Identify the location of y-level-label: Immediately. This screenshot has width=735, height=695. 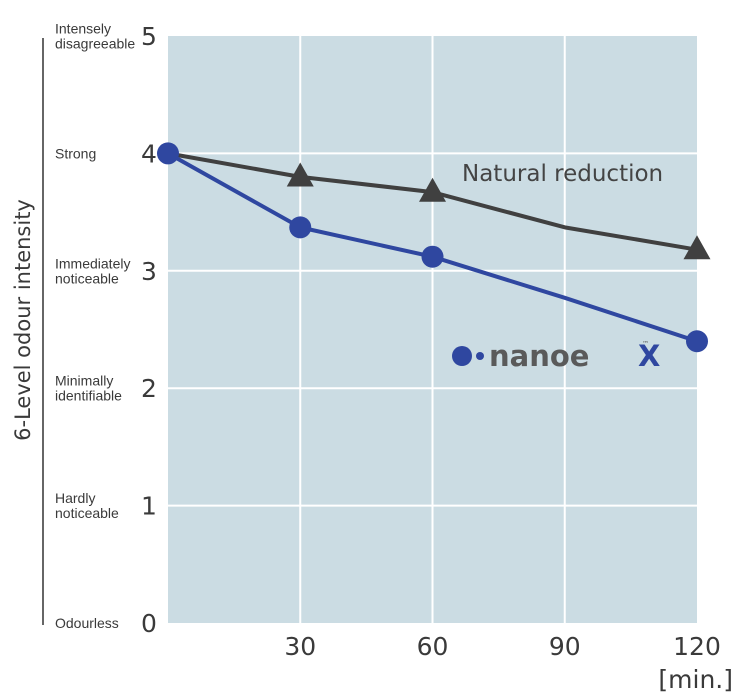
(92, 263).